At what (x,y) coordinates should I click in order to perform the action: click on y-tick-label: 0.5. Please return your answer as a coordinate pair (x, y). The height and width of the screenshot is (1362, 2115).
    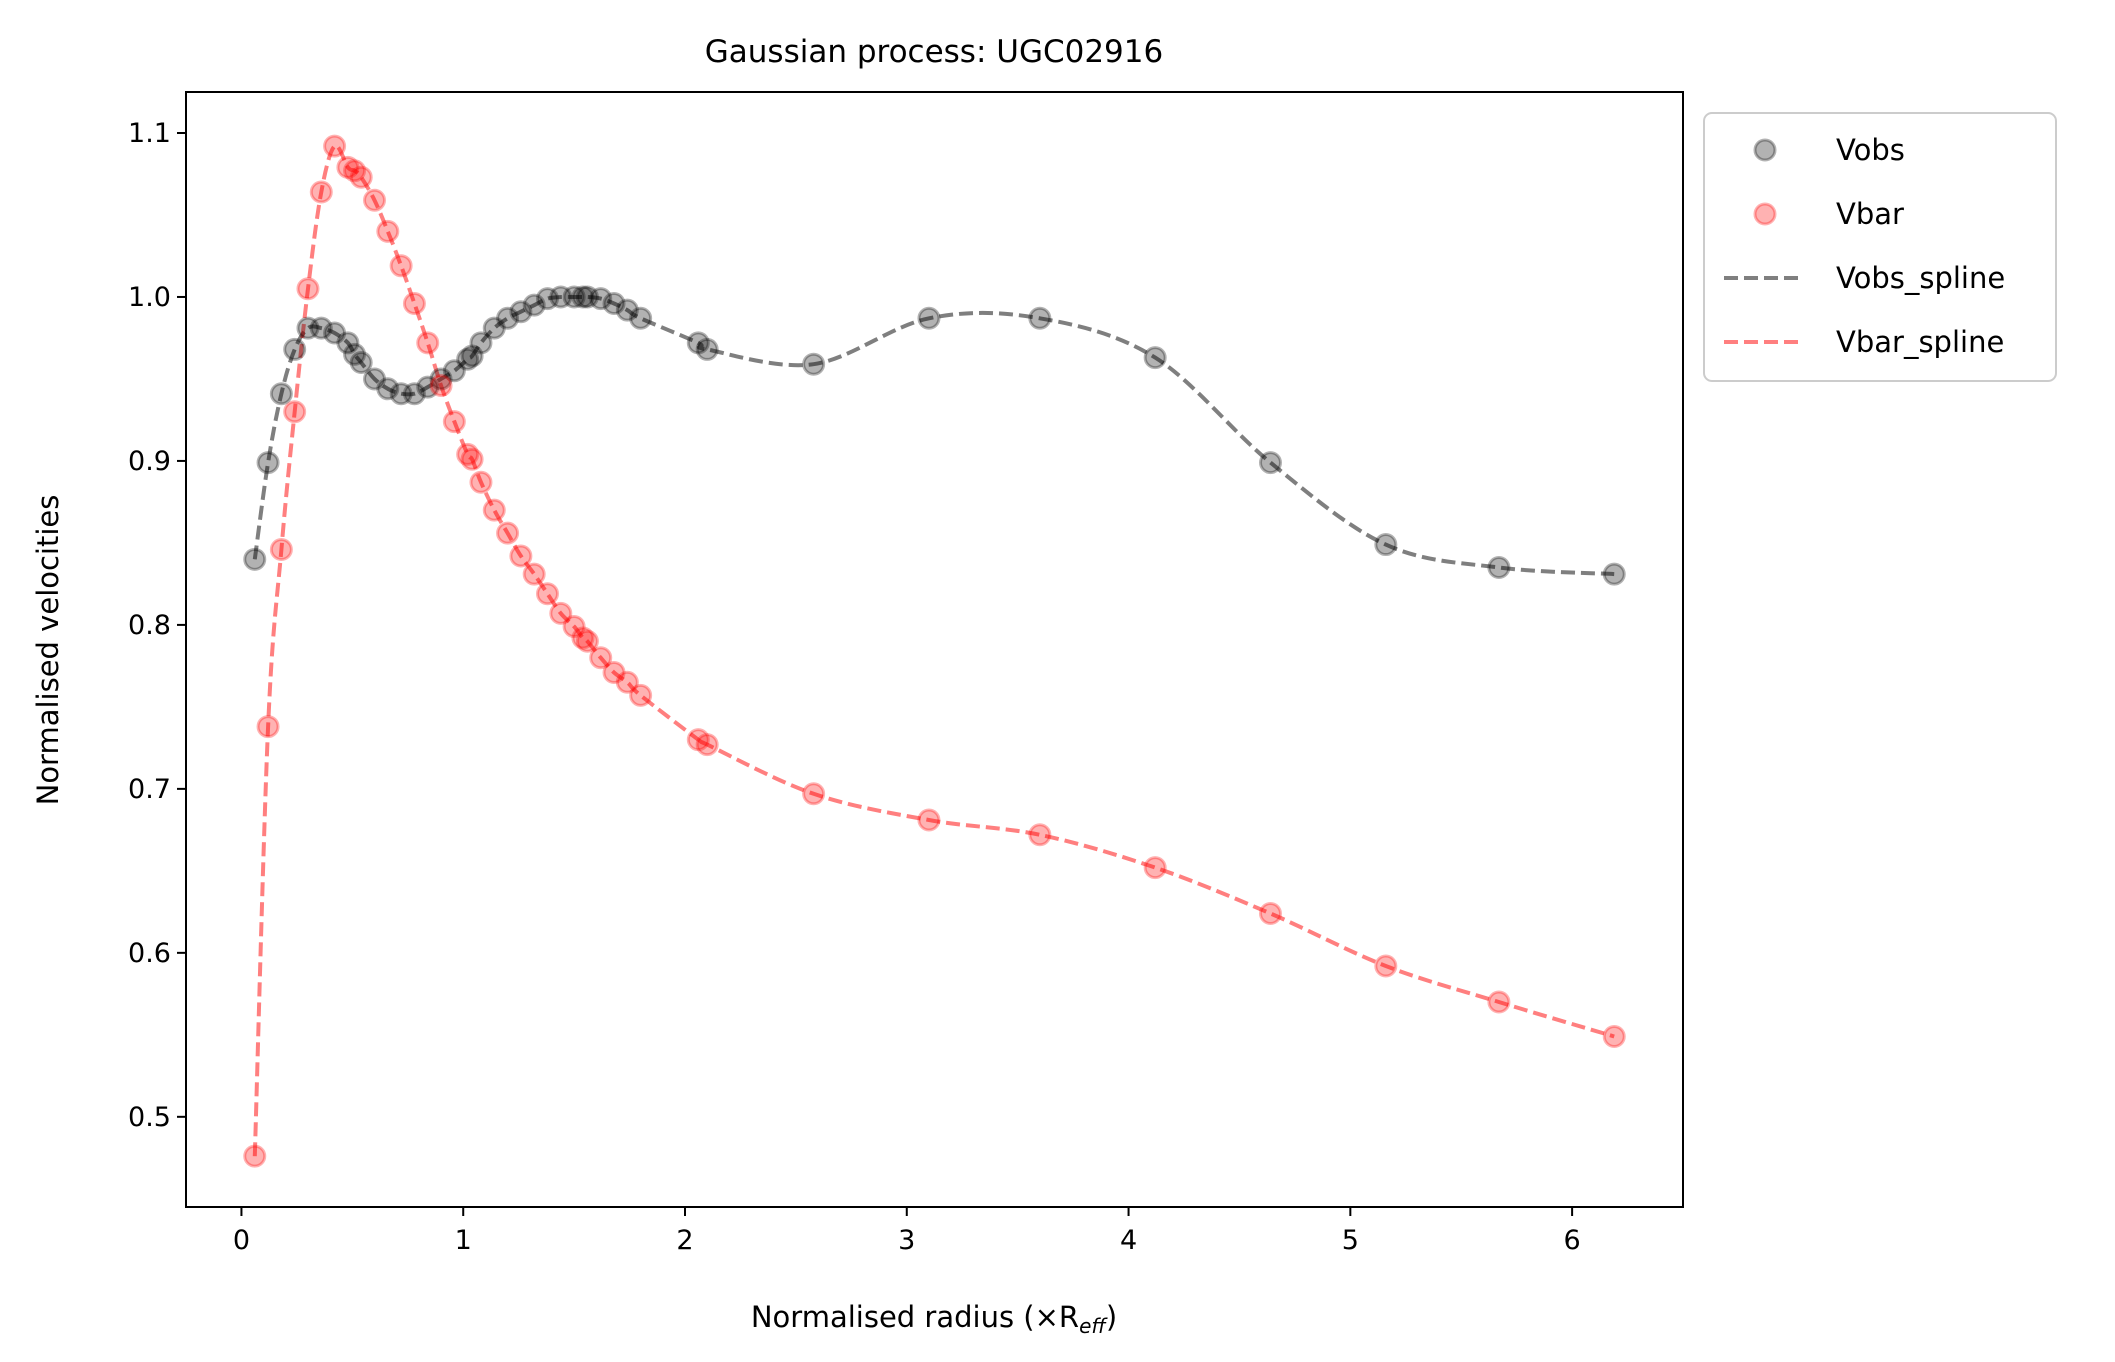
    Looking at the image, I should click on (149, 1117).